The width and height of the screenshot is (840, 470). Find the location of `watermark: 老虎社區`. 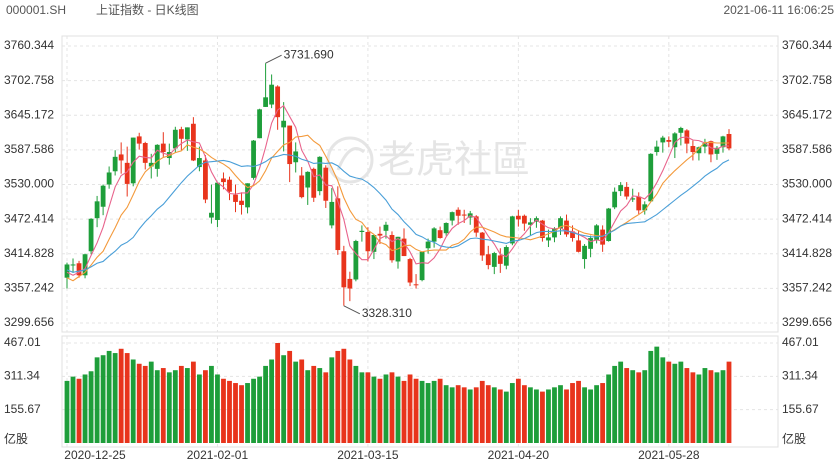

watermark: 老虎社區 is located at coordinates (428, 160).